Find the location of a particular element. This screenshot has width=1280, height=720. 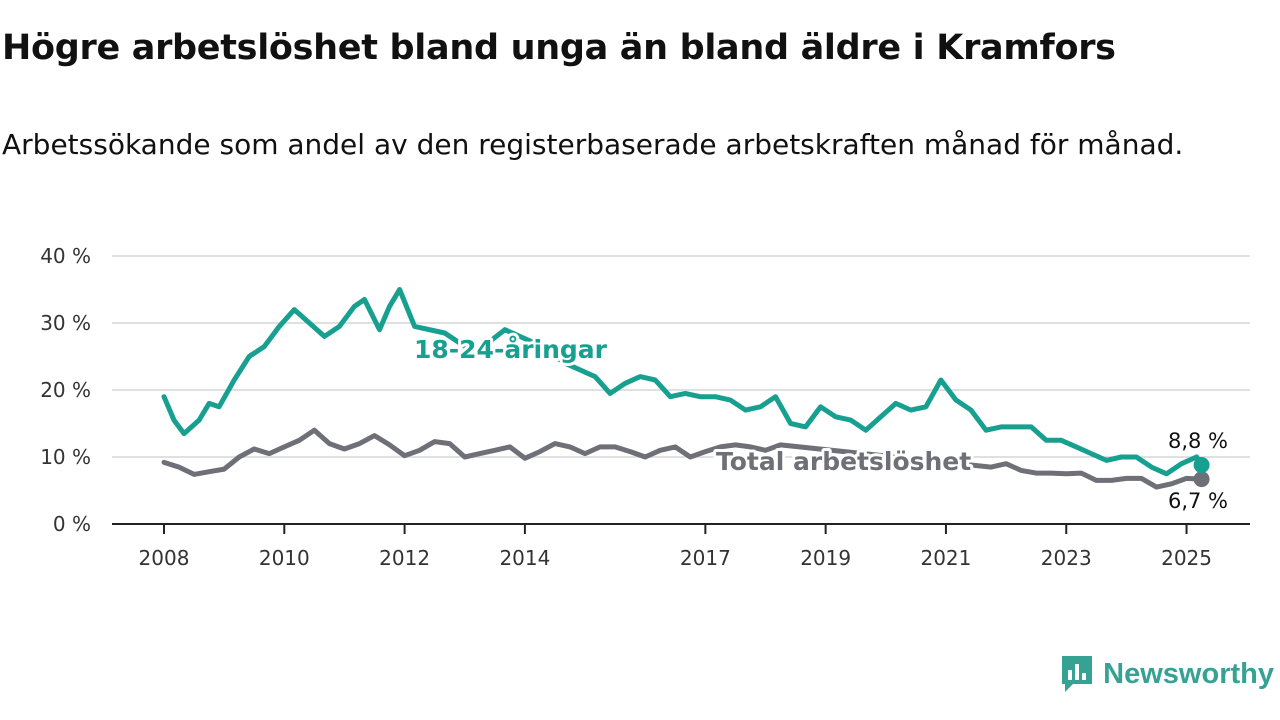

x-tick-label: 2019 is located at coordinates (825, 558).